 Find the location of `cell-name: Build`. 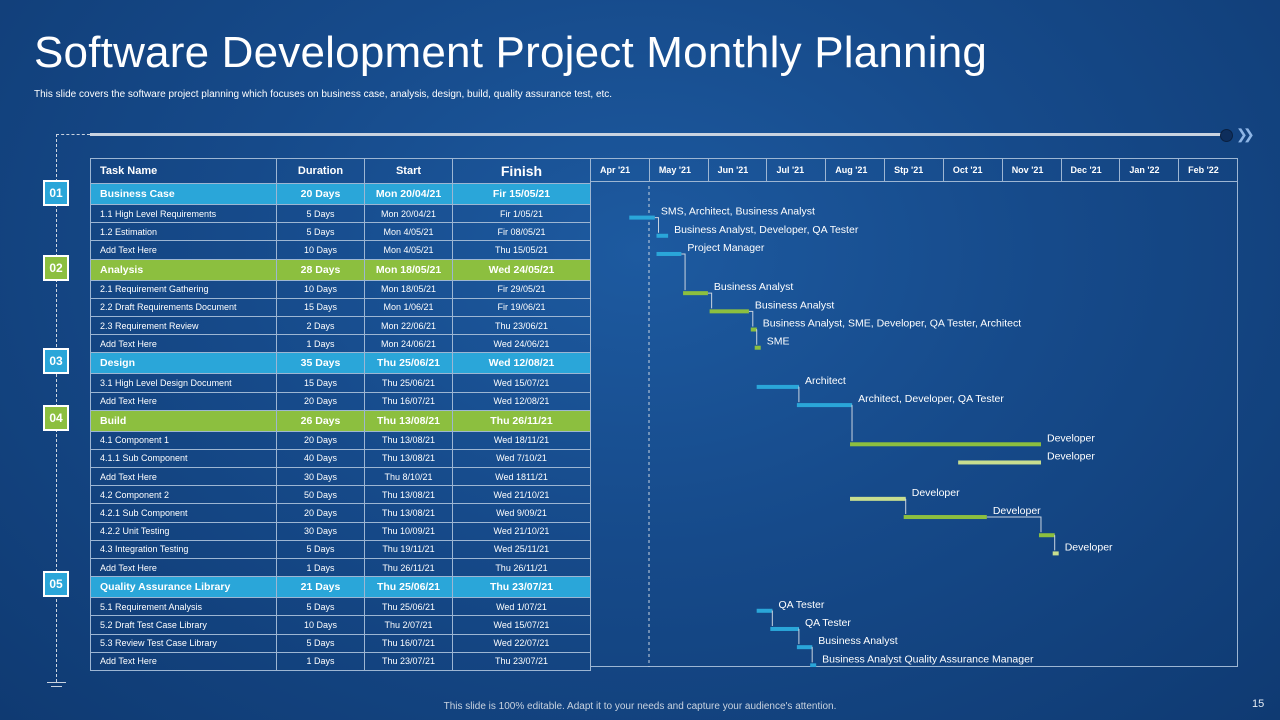

cell-name: Build is located at coordinates (183, 420).